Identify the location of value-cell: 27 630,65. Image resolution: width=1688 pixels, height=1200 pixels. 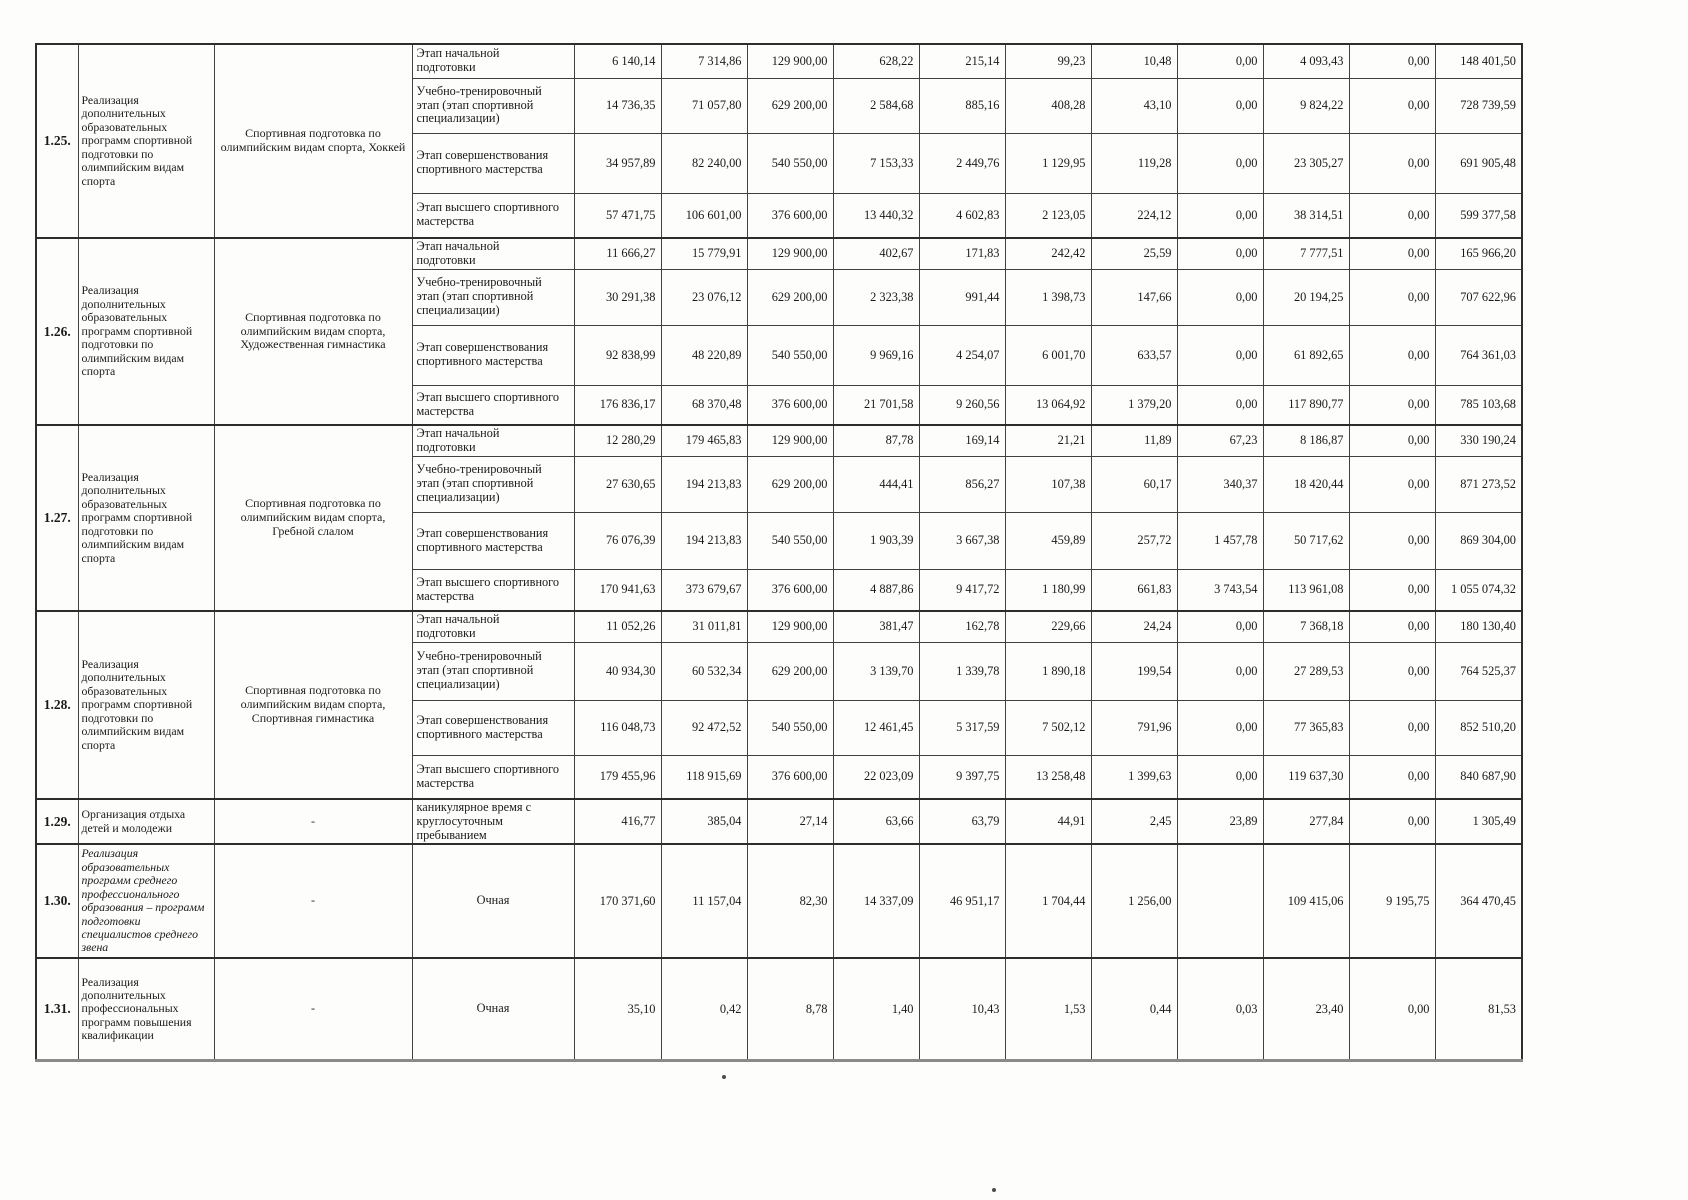
(617, 484).